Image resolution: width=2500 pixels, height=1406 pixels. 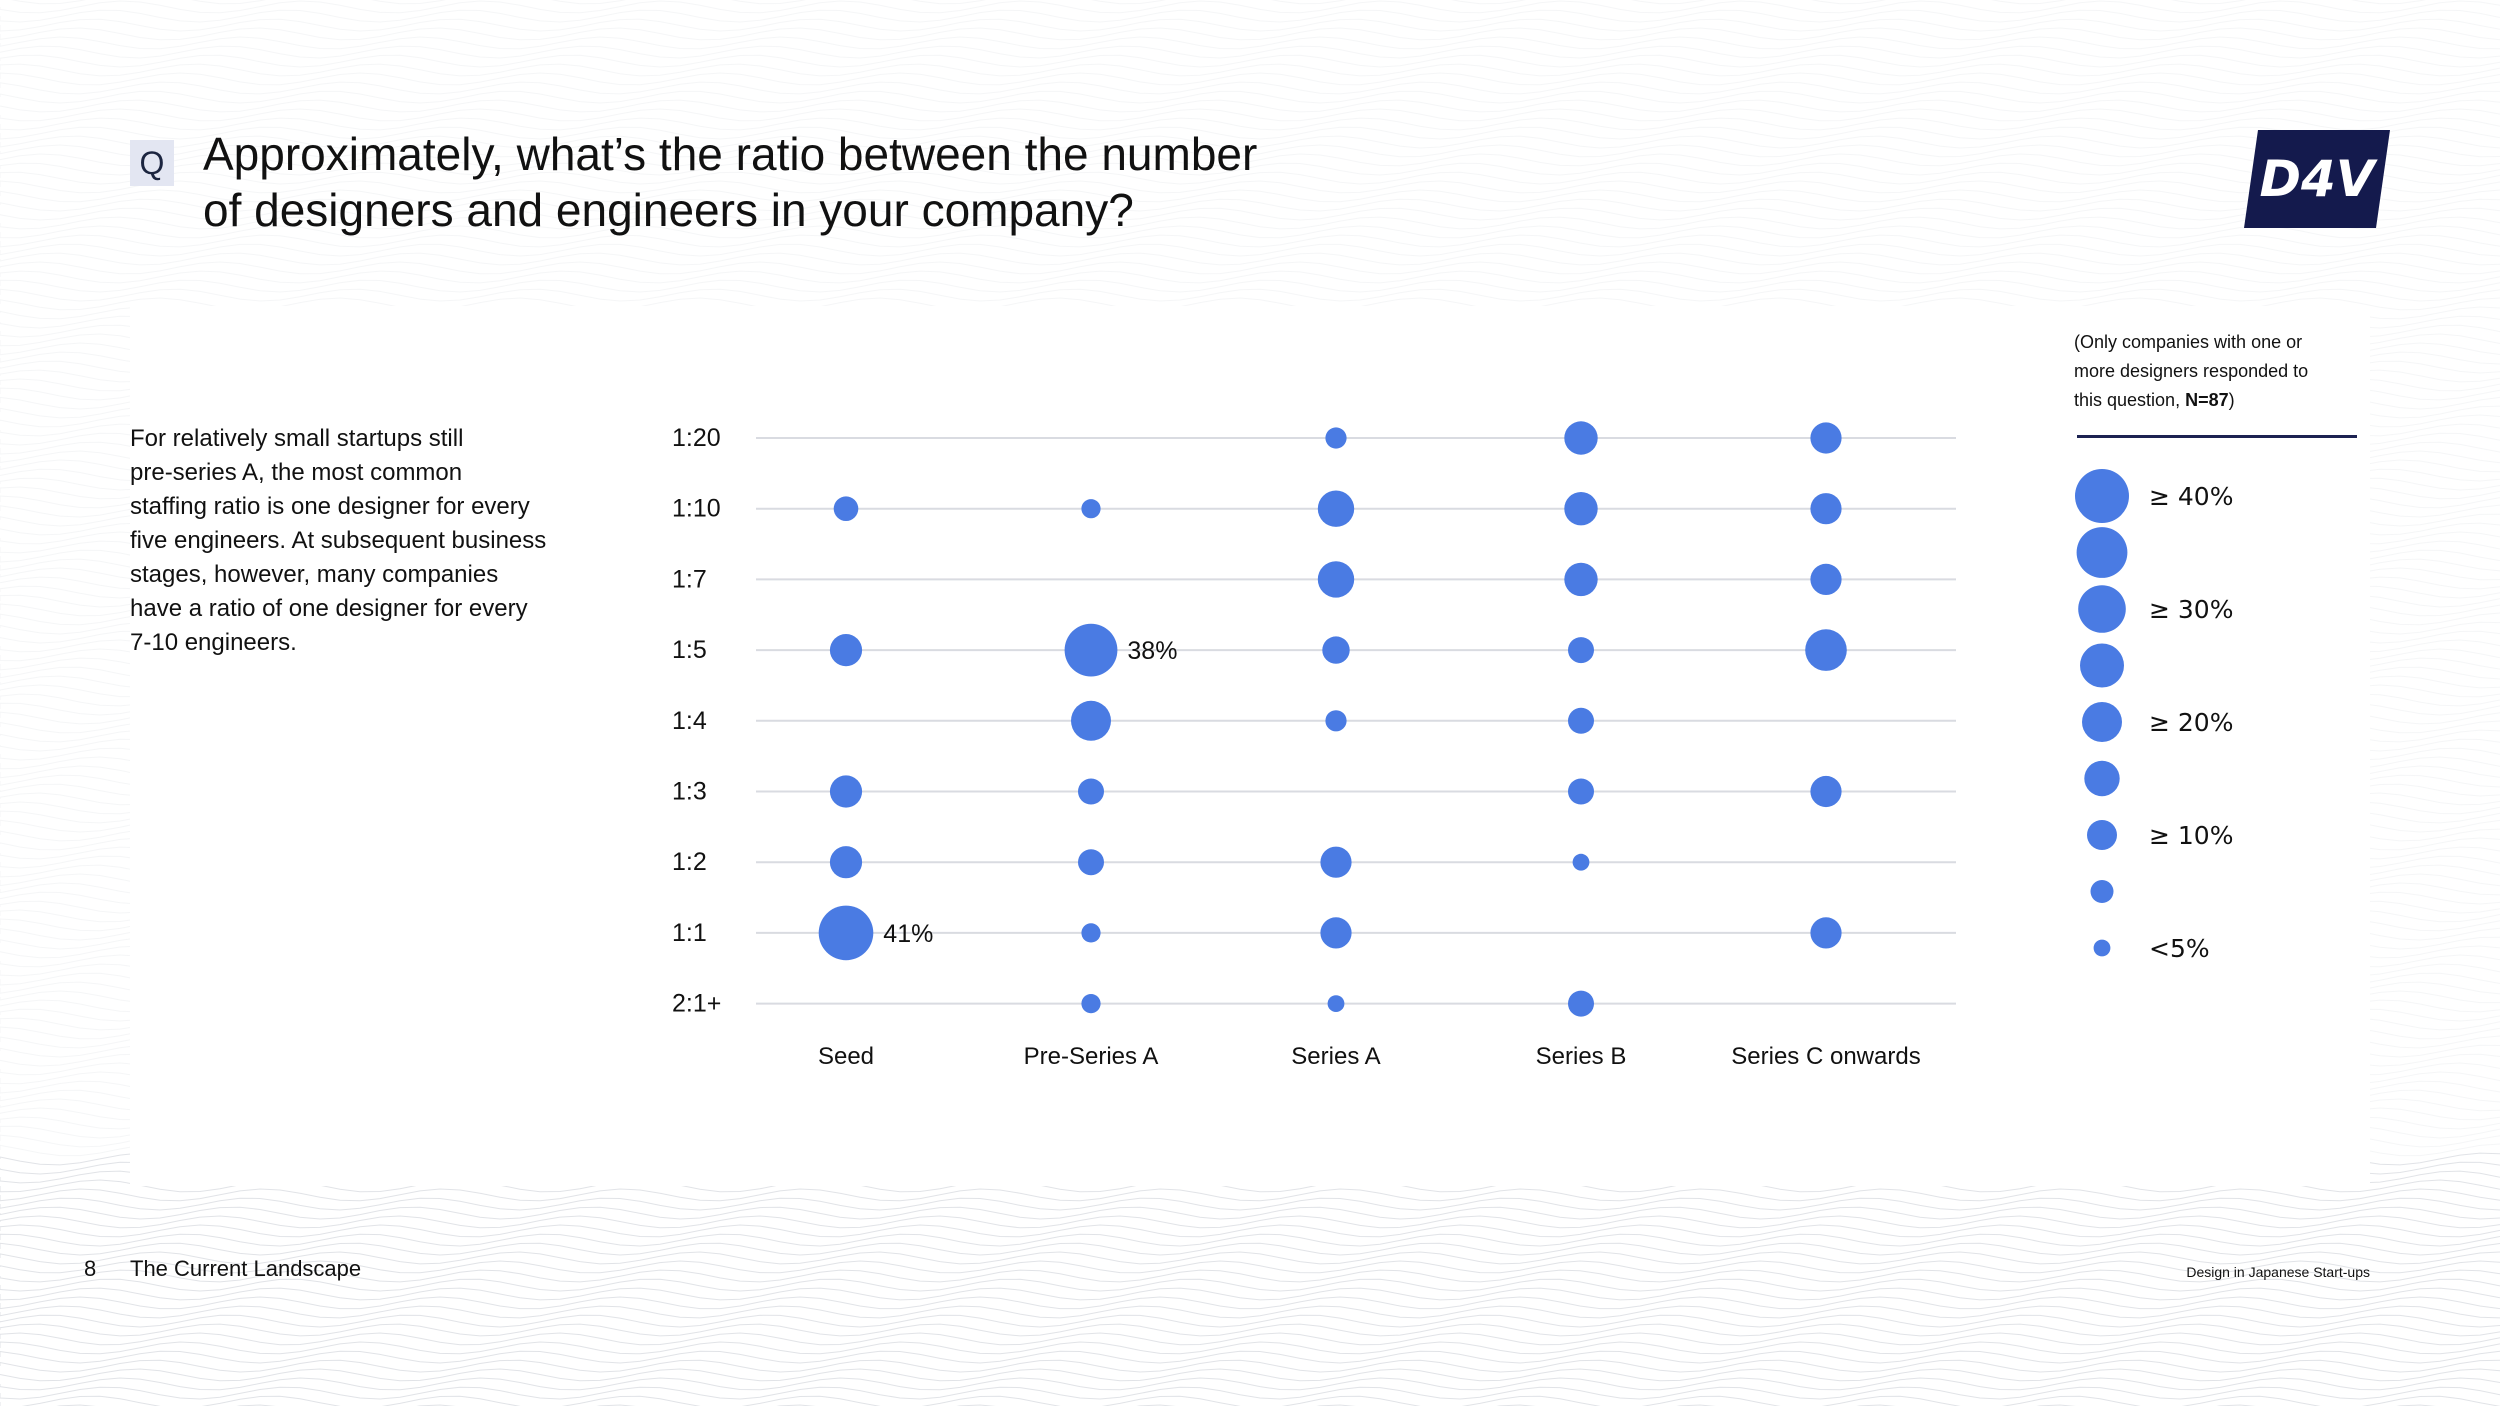 What do you see at coordinates (2191, 371) in the screenshot?
I see `sample-note-line-2: more designers responded to` at bounding box center [2191, 371].